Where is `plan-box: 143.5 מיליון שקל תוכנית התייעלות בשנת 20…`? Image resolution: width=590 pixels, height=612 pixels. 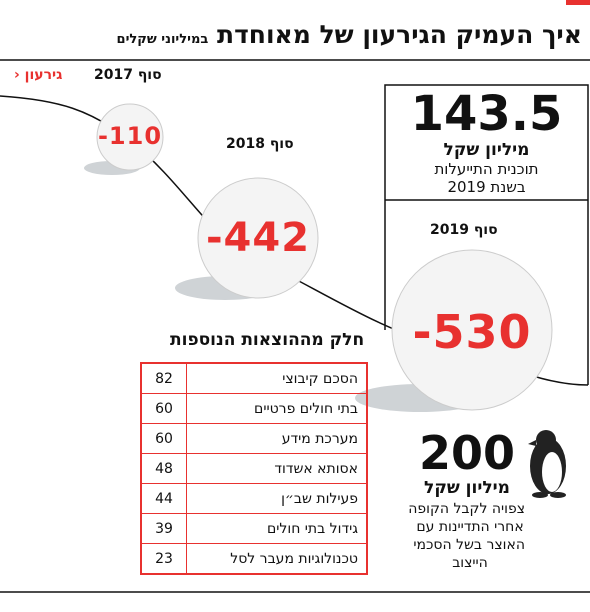
plan-box: 143.5 מיליון שקל תוכנית התייעלות בשנת 20… is located at coordinates (486, 142).